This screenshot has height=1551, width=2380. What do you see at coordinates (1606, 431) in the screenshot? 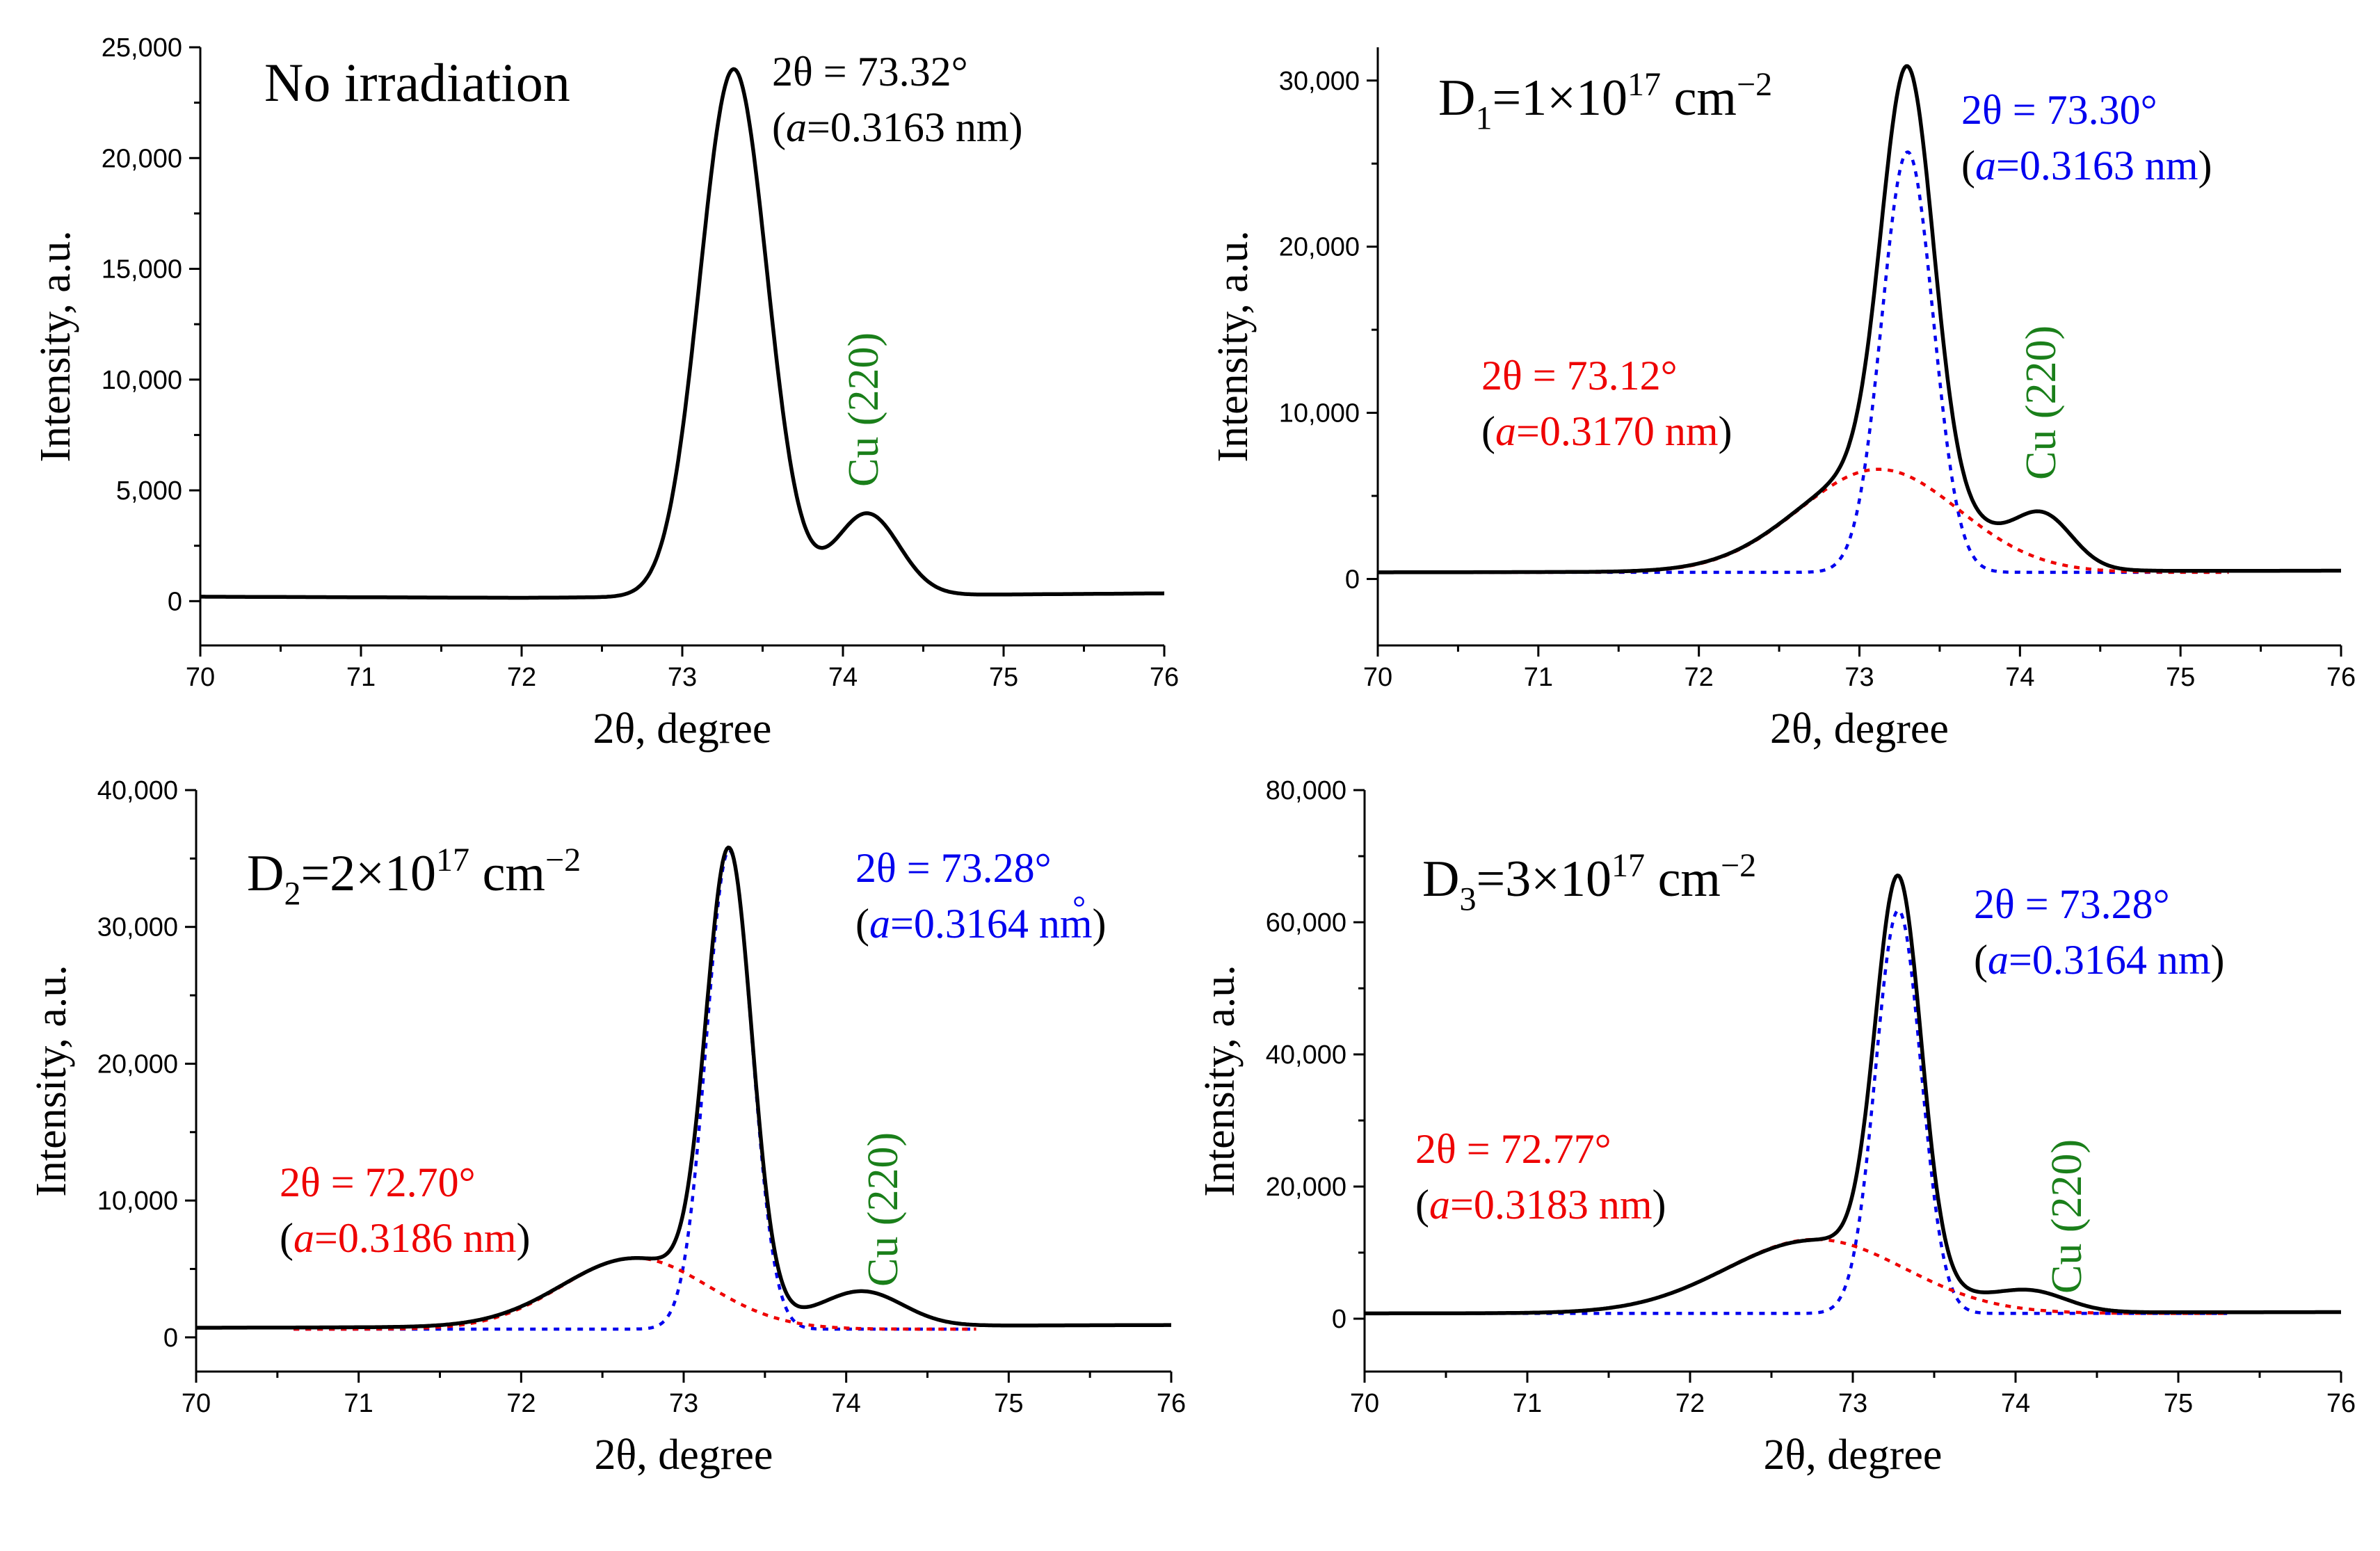
I see `shifted-peak-lattice: (a=0.3170 nm)` at bounding box center [1606, 431].